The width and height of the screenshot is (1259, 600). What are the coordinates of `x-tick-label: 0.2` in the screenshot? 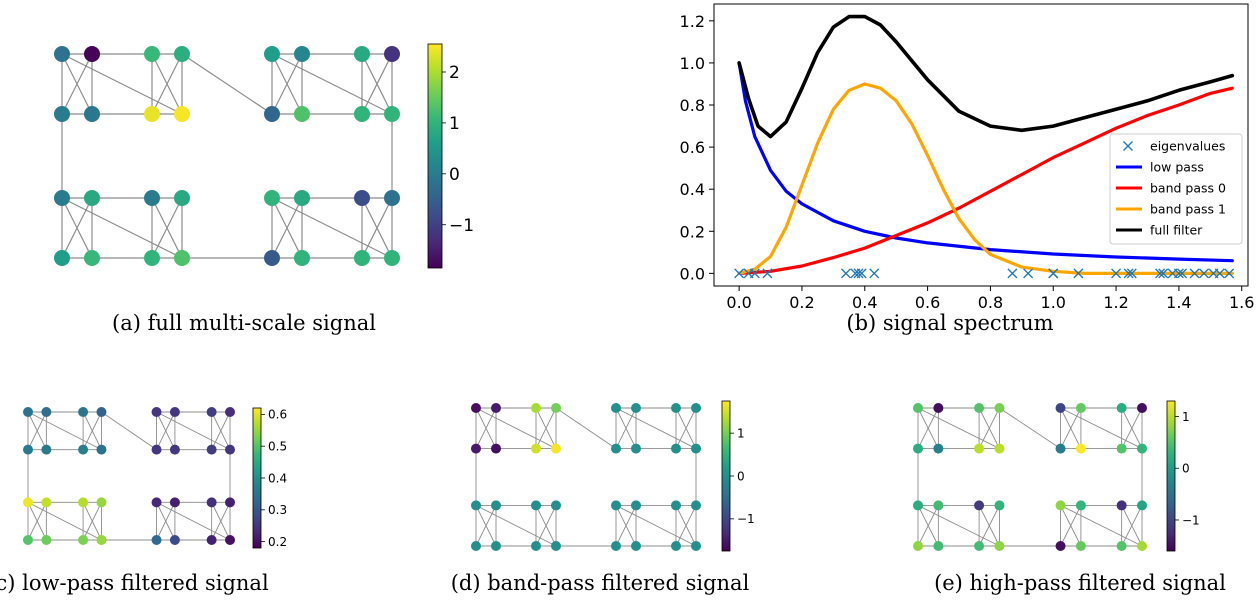 It's located at (801, 302).